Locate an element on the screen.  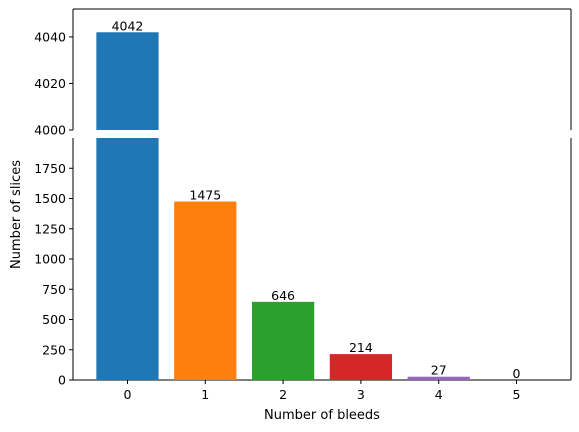
bar-label-5: 0 is located at coordinates (517, 373).